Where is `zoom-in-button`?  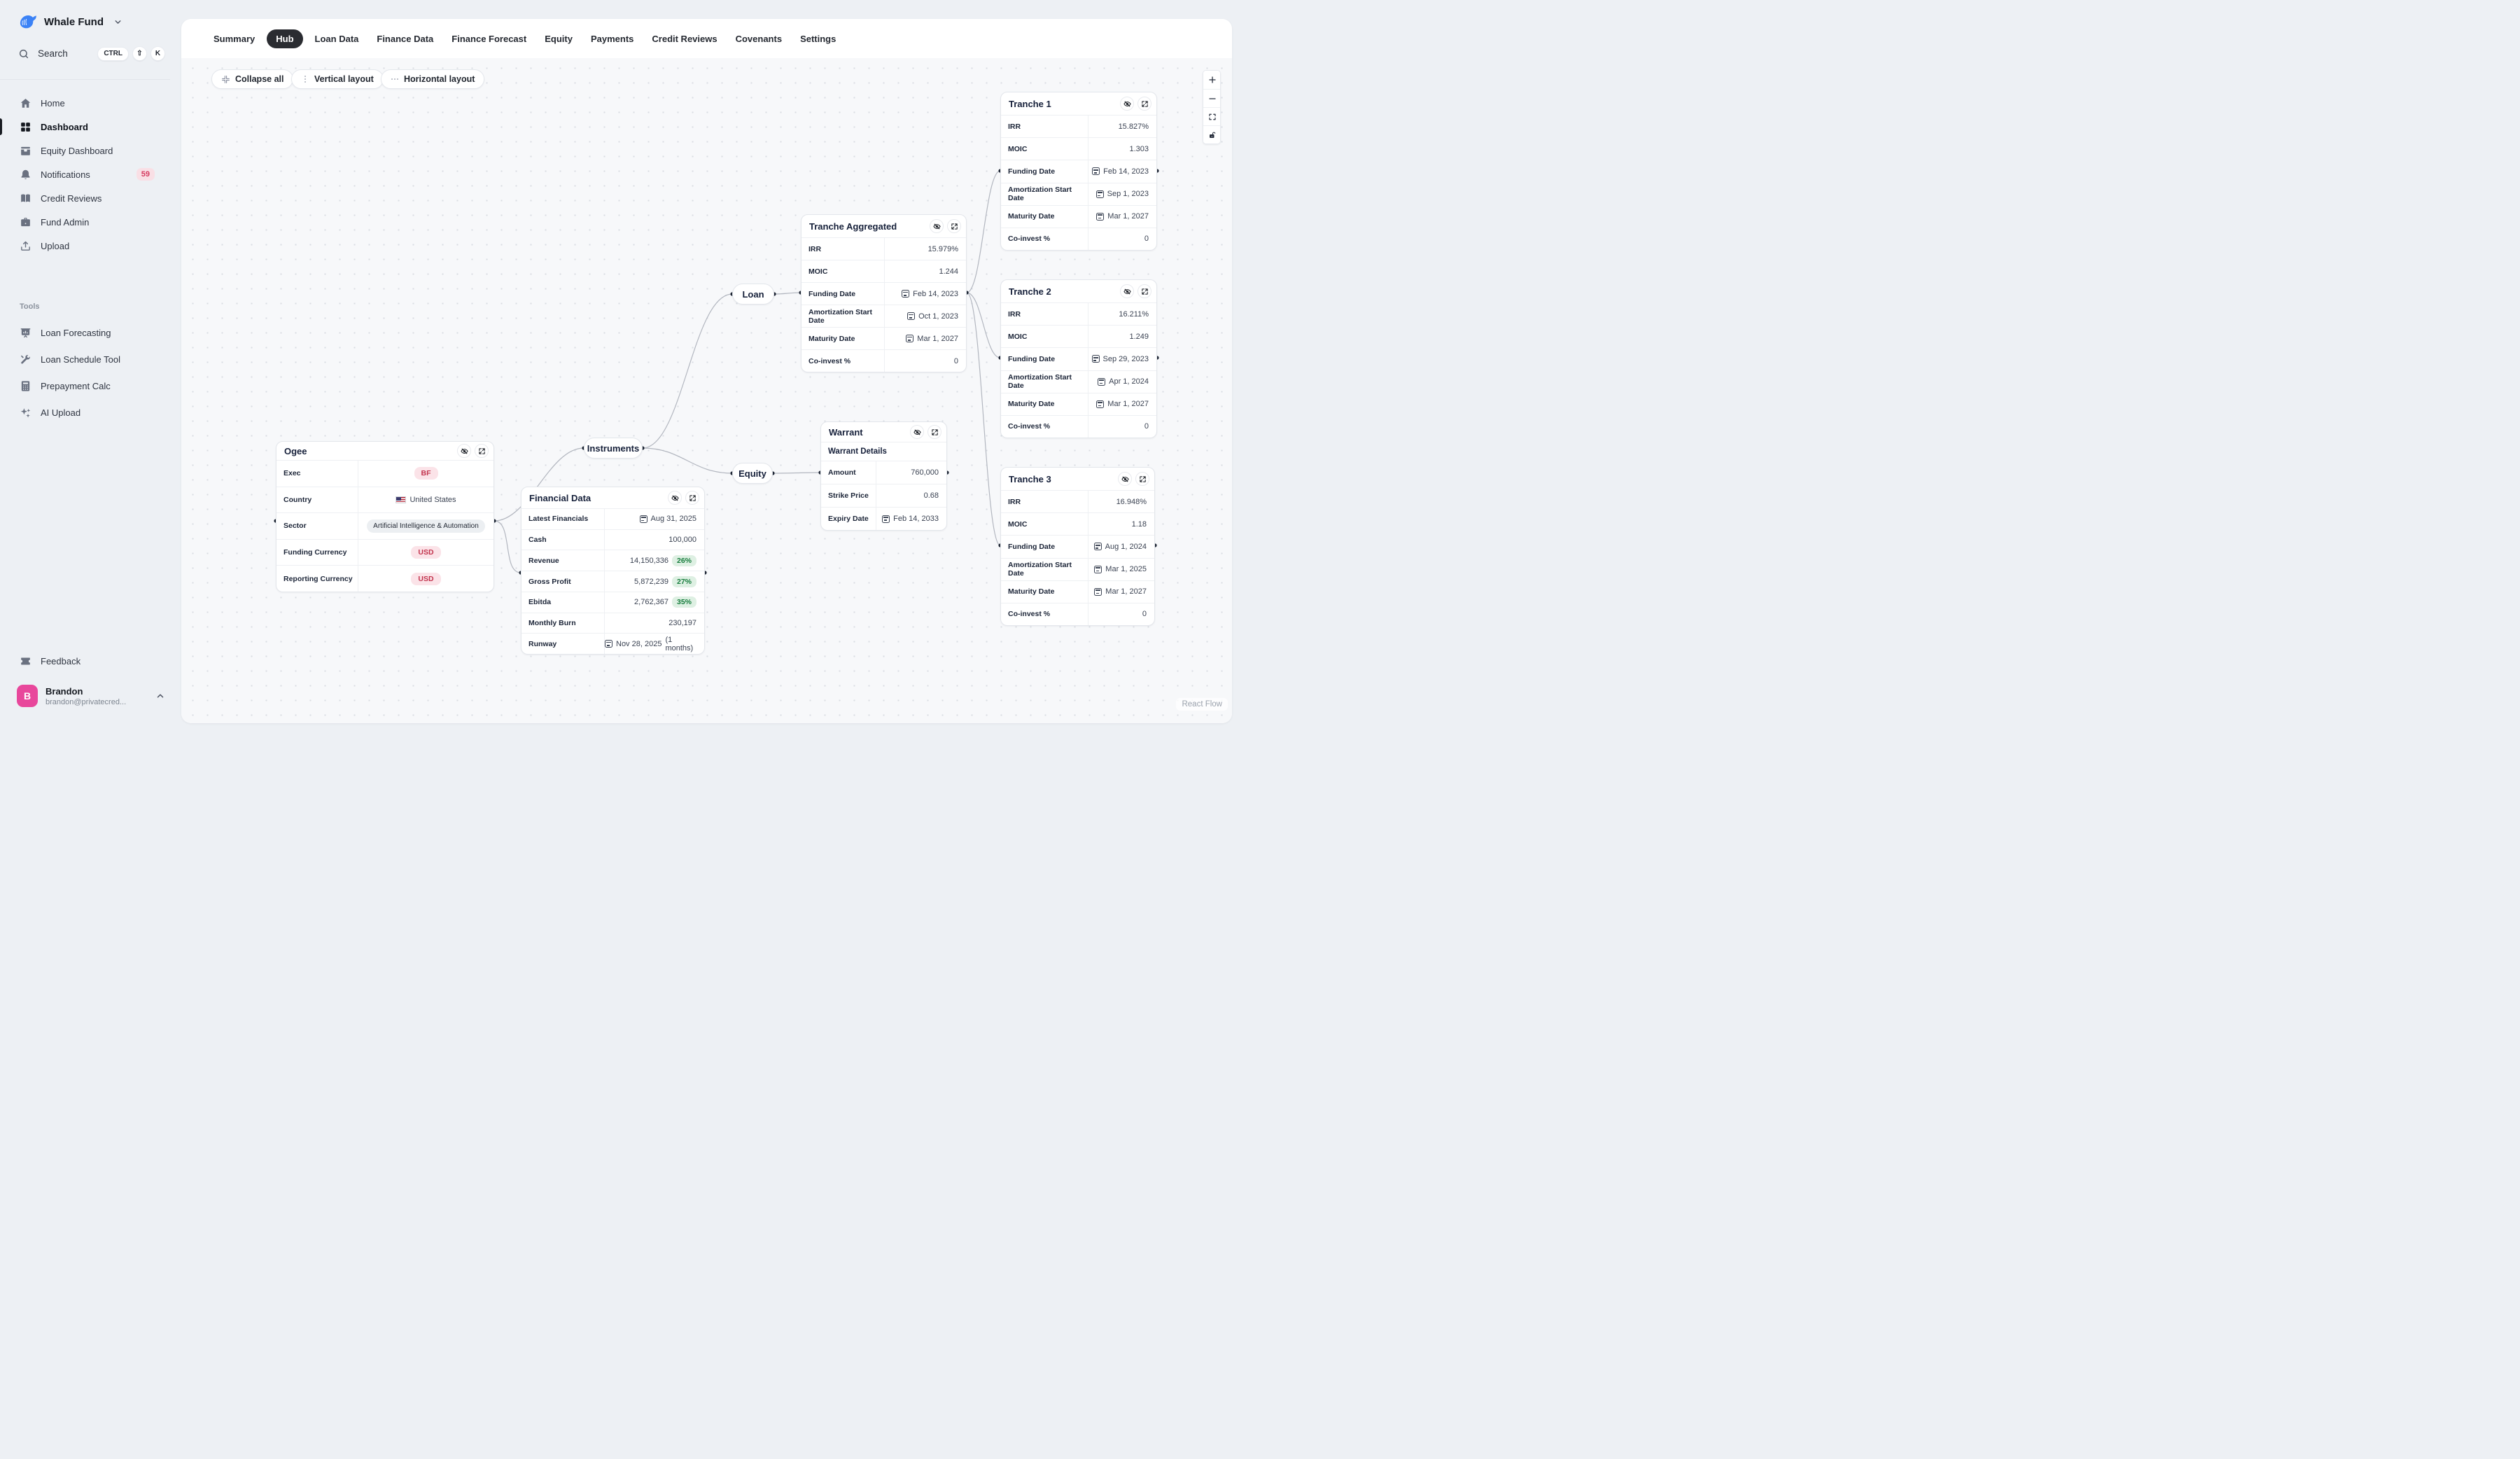
zoom-in-button is located at coordinates (1211, 80).